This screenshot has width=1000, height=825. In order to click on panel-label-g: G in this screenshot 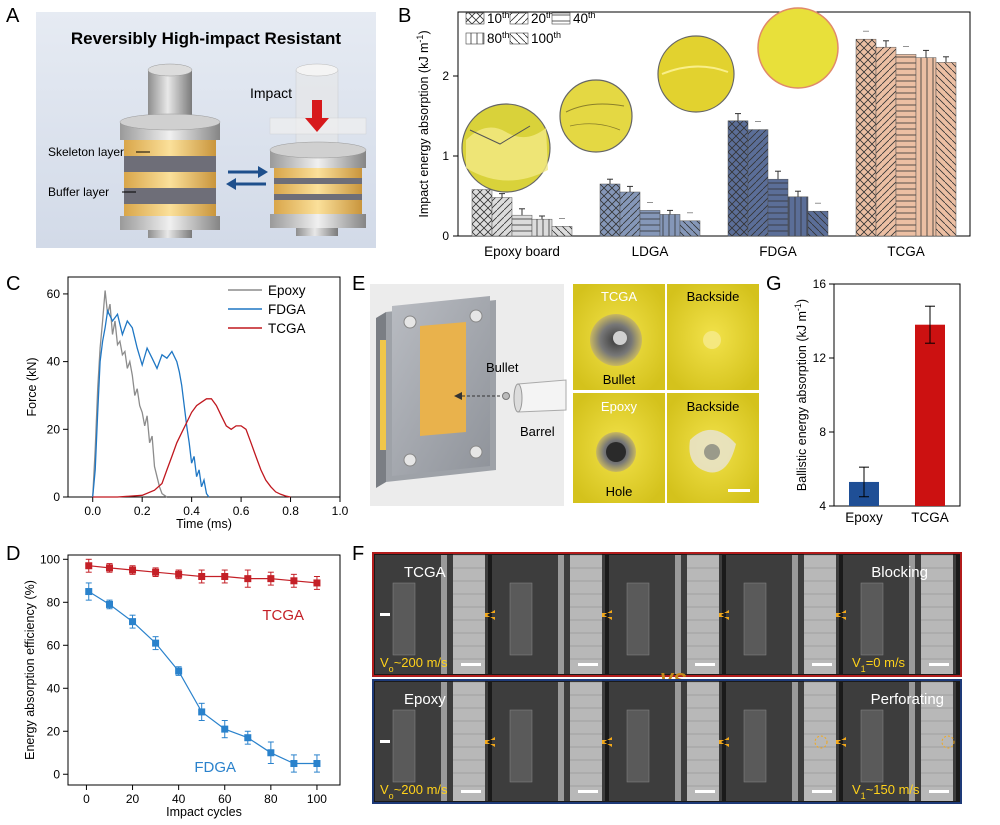, I will do `click(774, 284)`.